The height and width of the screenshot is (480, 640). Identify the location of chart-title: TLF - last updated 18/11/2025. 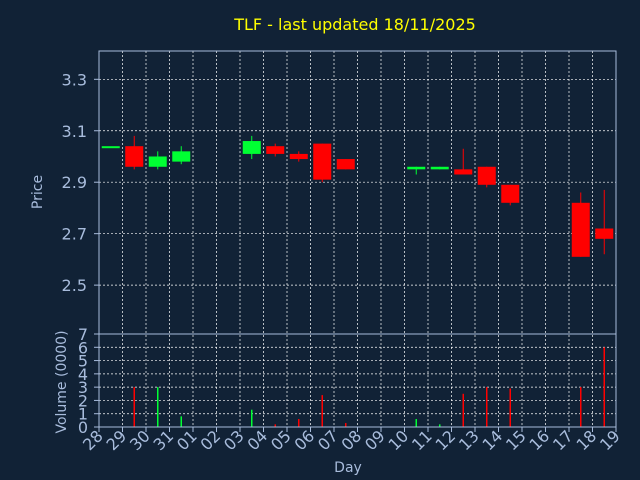
(354, 24).